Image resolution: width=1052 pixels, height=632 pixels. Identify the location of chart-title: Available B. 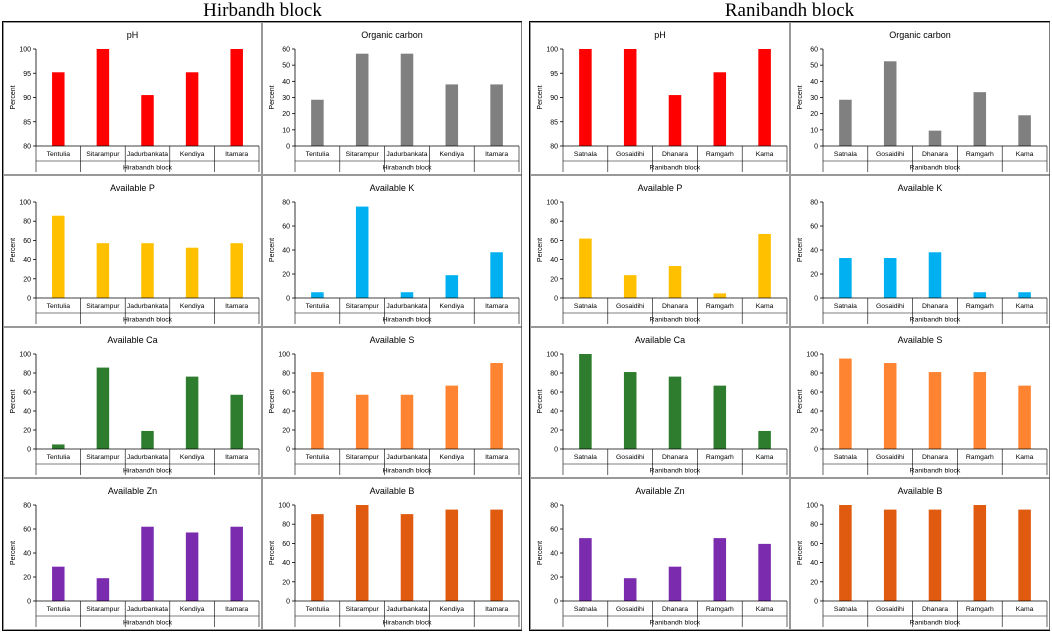
(392, 491).